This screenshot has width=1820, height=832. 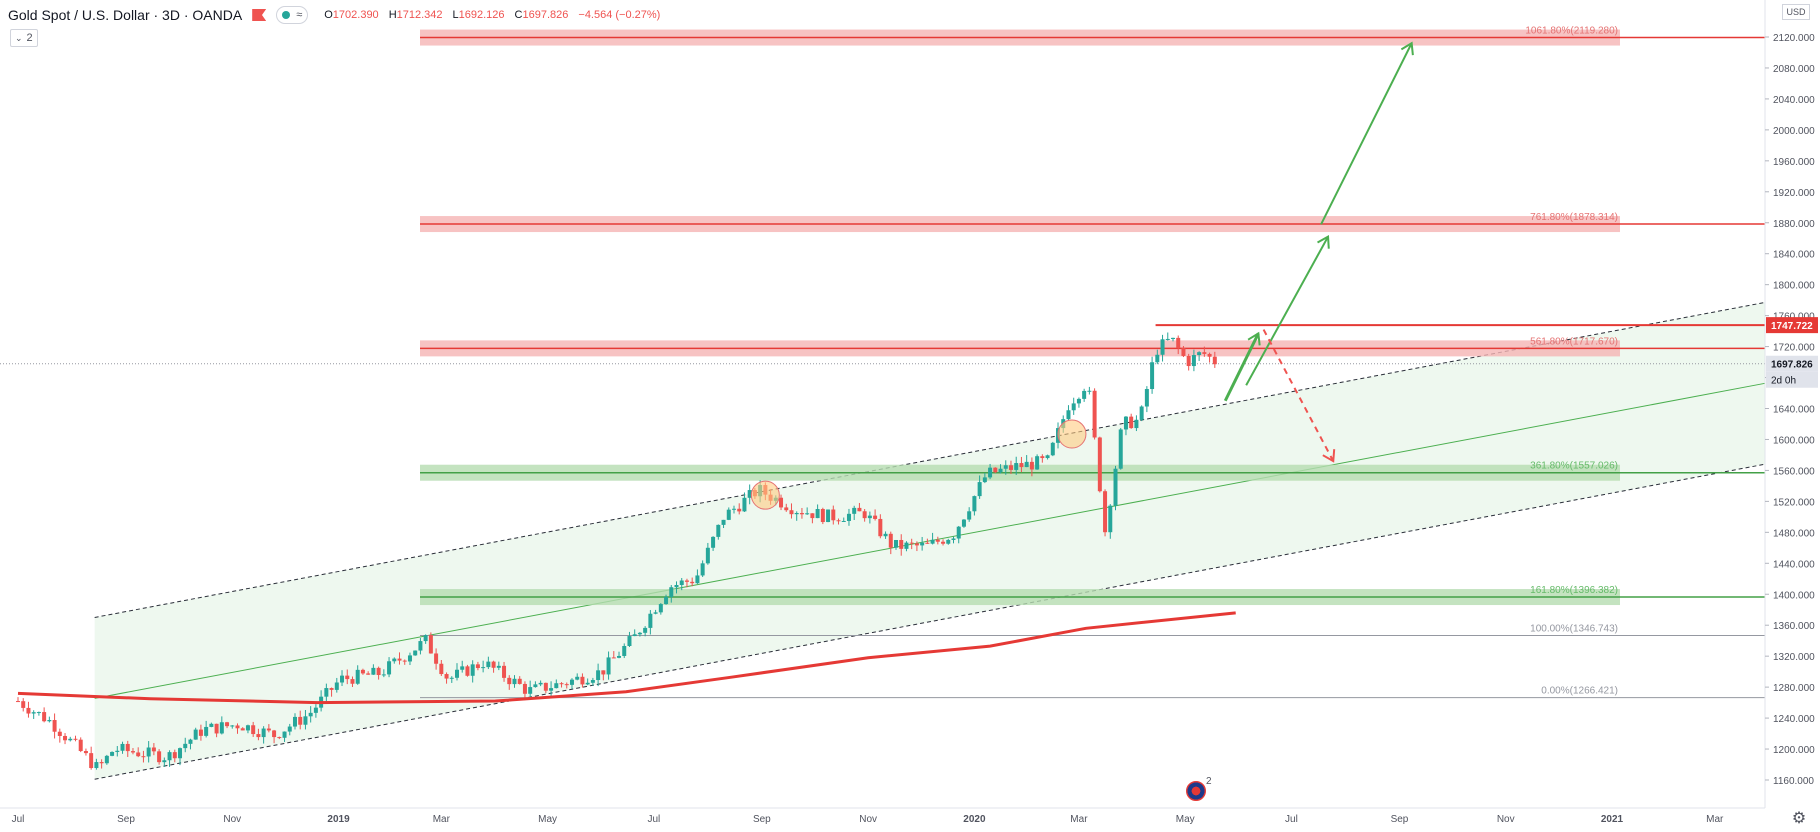 What do you see at coordinates (1794, 750) in the screenshot?
I see `price-tick-label-23: 1200.000` at bounding box center [1794, 750].